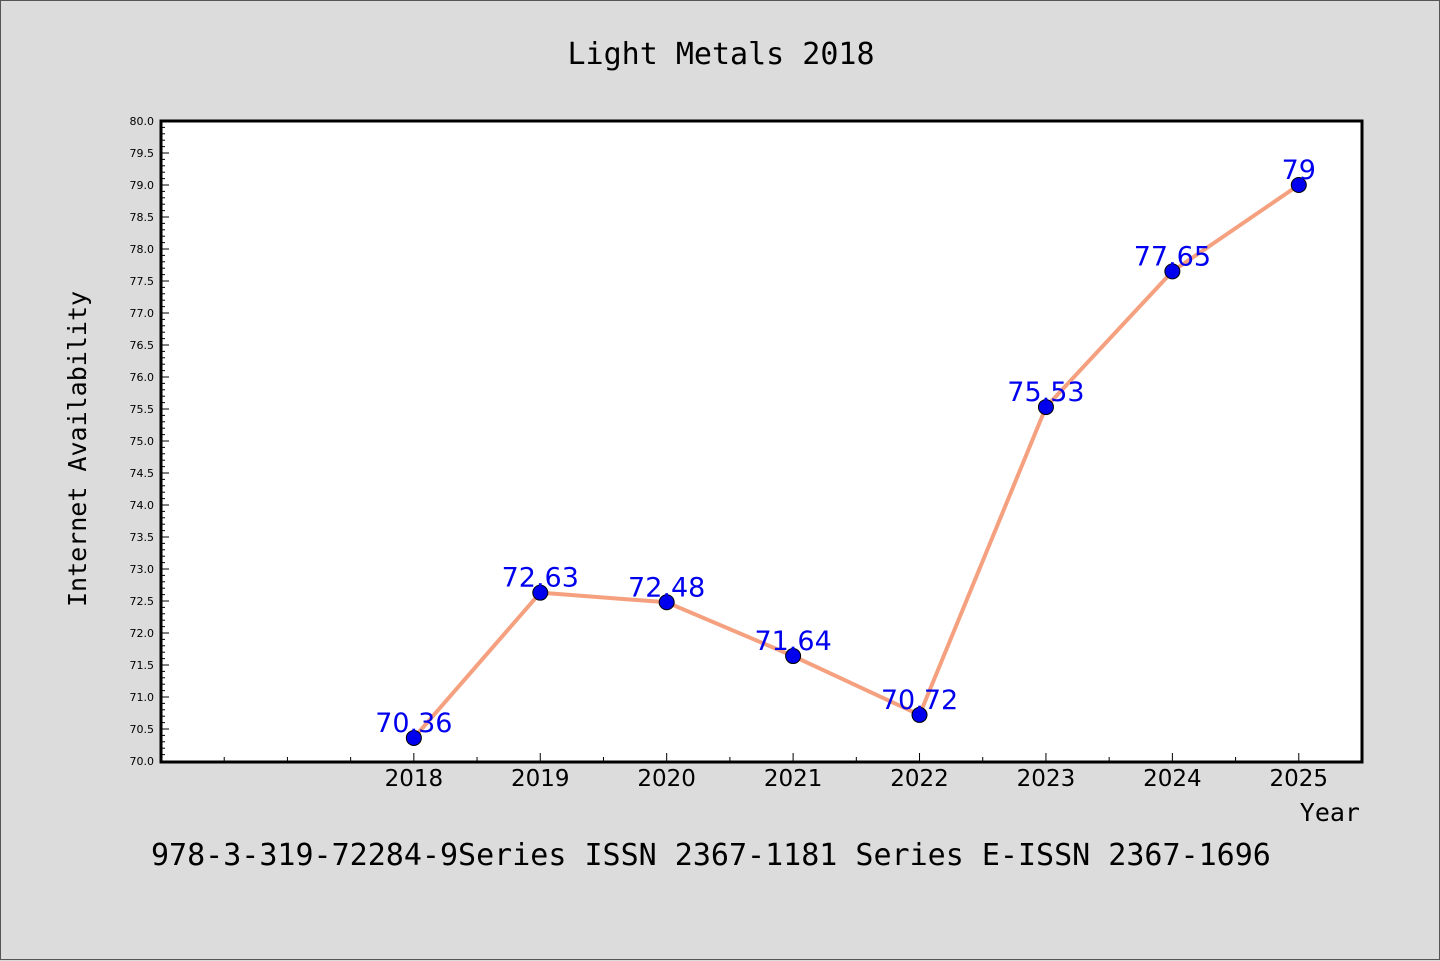  I want to click on data-label: 75.53, so click(1045, 392).